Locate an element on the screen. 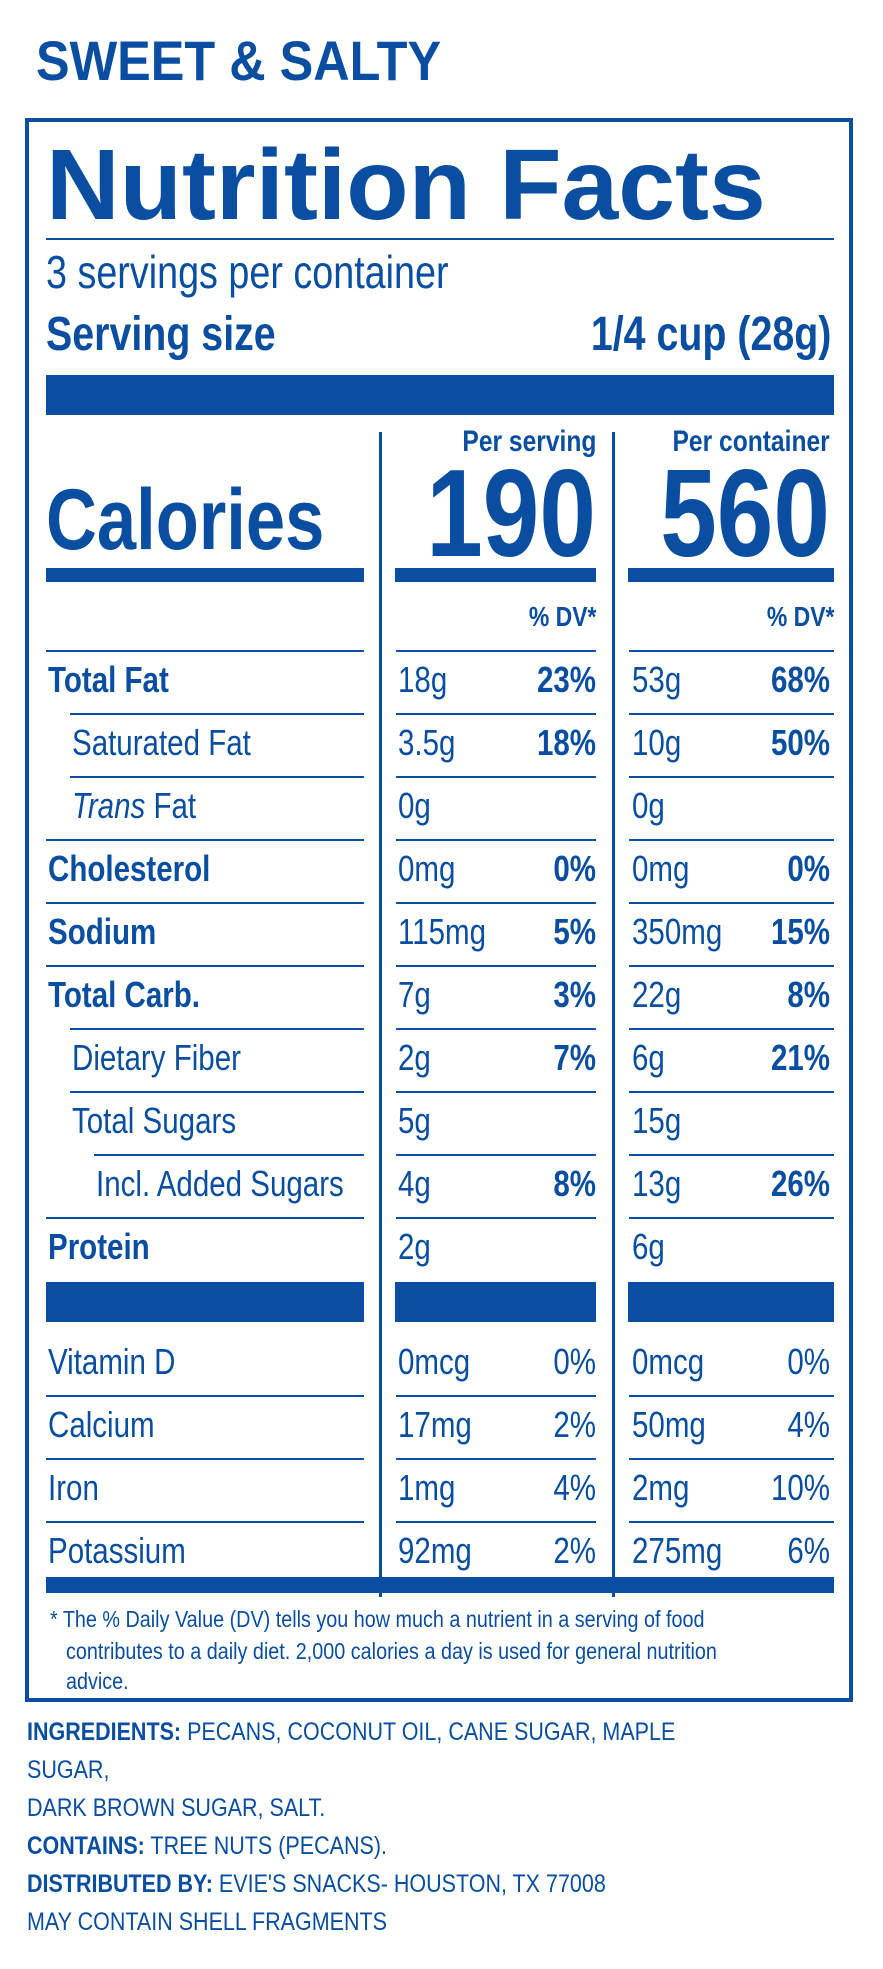  nutrient-label: Sodium is located at coordinates (114, 932).